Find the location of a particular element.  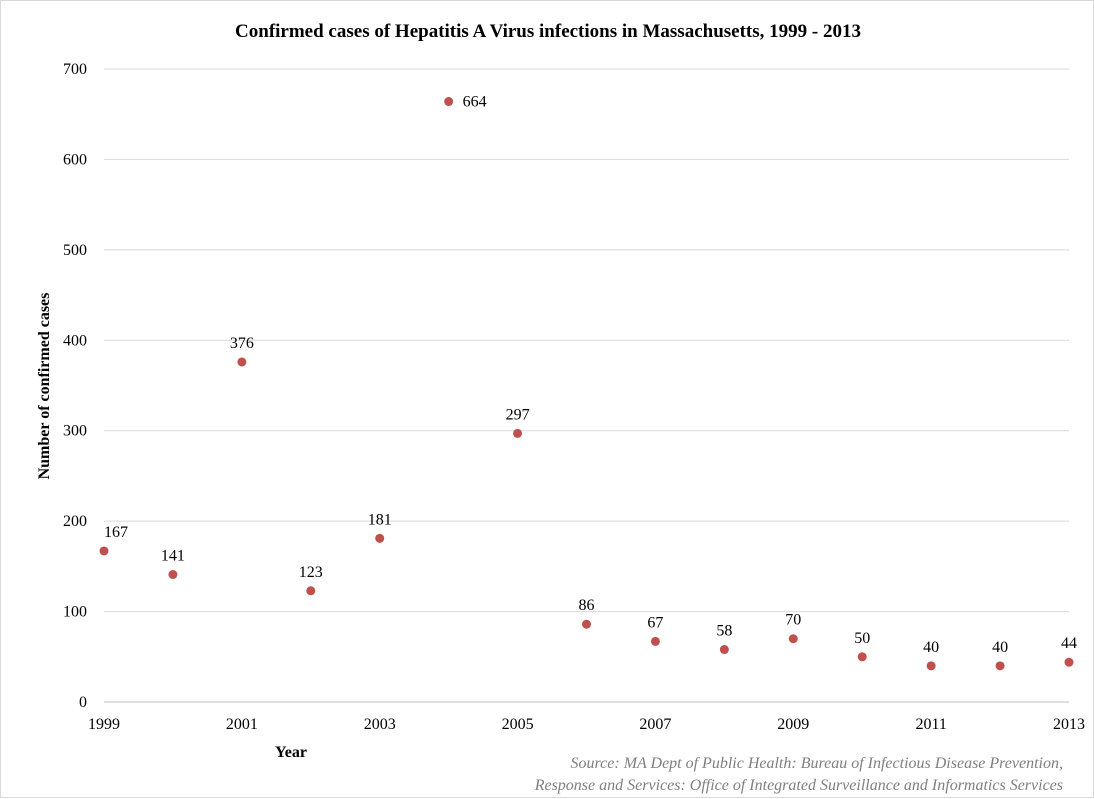

y-tick-label: 500 is located at coordinates (75, 250).